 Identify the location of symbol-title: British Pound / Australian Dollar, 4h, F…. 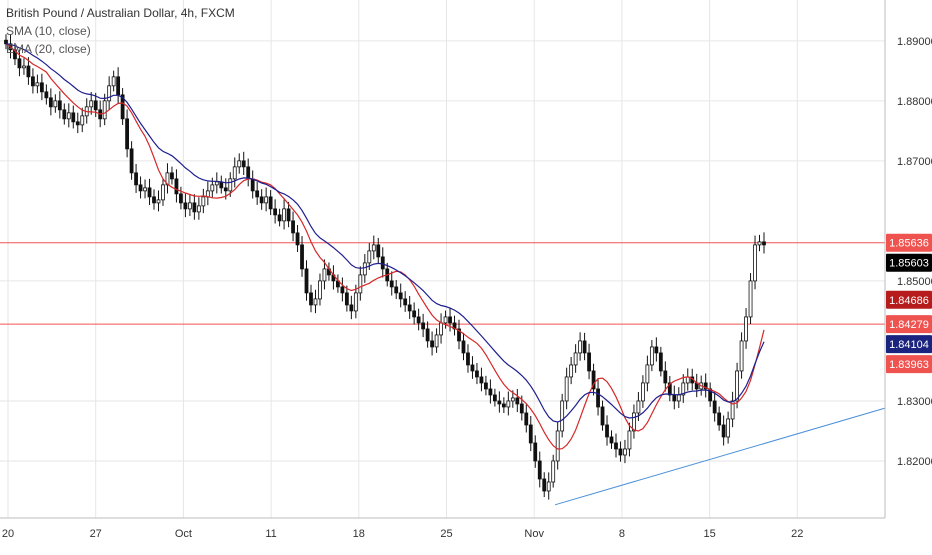
(120, 13).